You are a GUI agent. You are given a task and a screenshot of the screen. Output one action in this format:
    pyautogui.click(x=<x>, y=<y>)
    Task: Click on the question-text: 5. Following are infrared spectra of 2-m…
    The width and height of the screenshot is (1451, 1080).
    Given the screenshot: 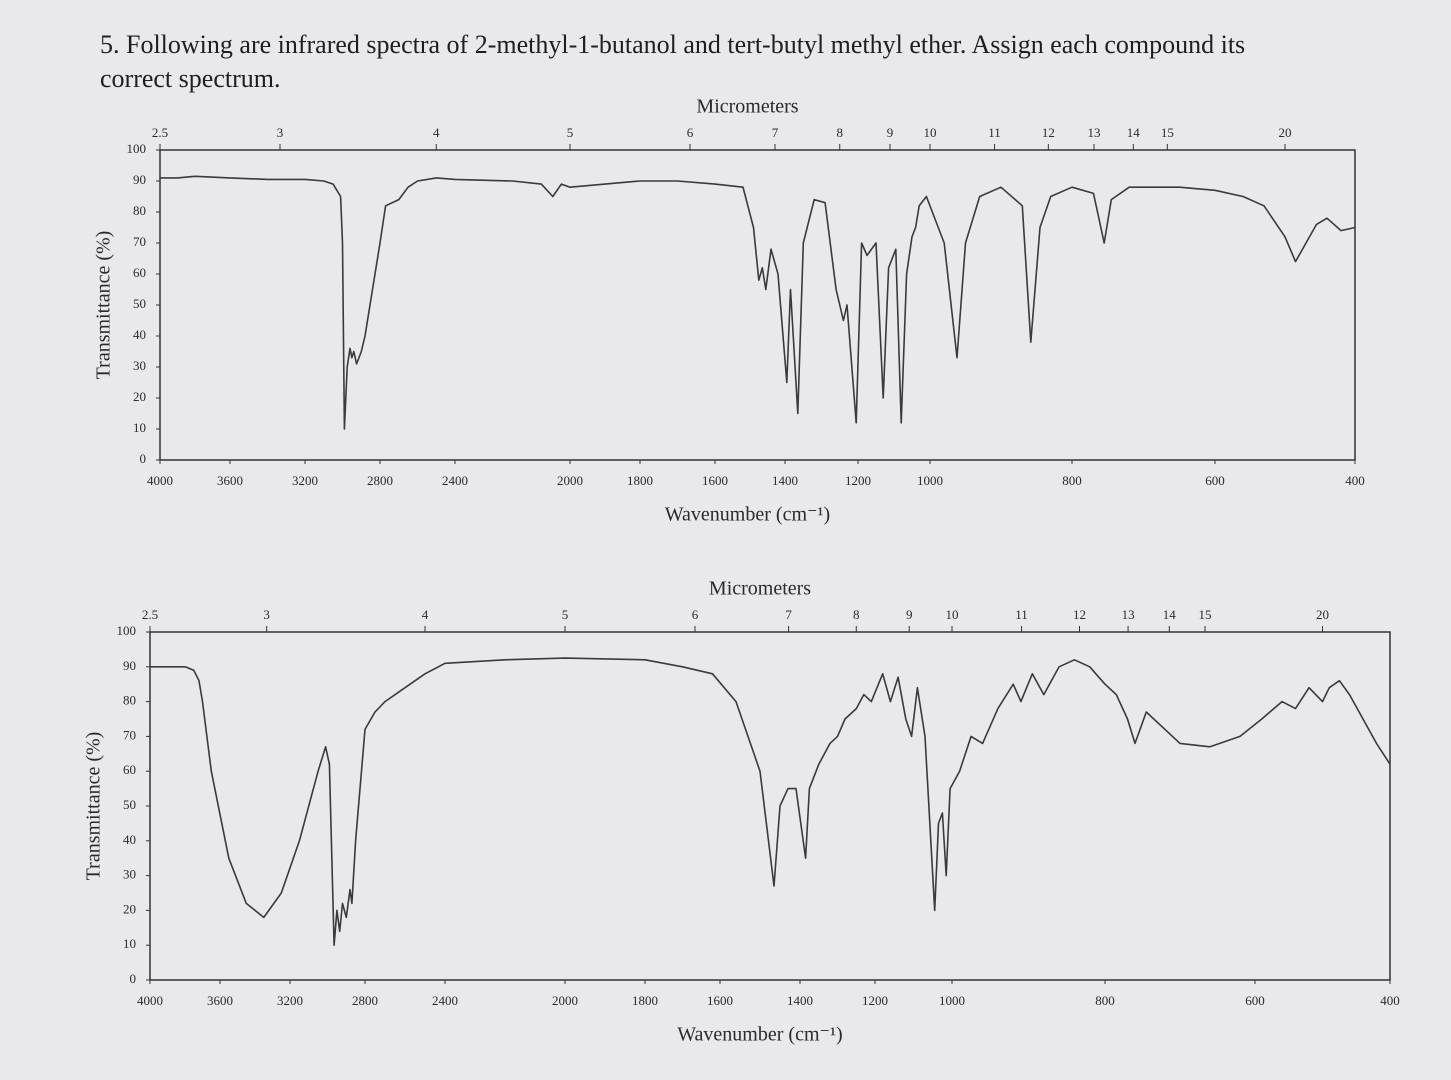 What is the action you would take?
    pyautogui.click(x=673, y=61)
    